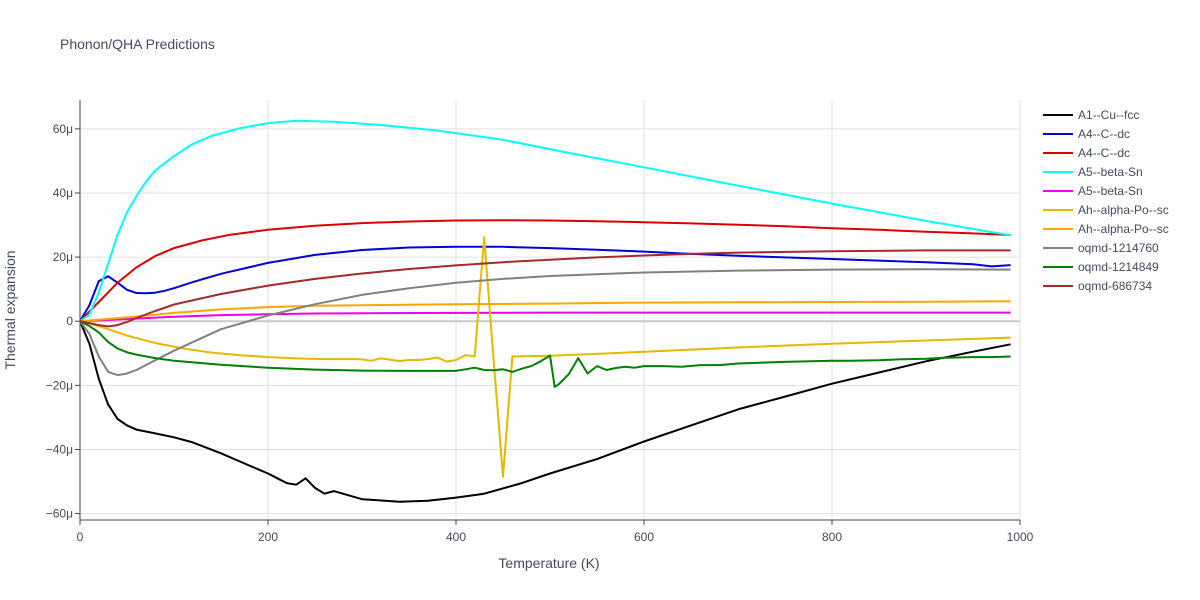  Describe the element at coordinates (137, 44) in the screenshot. I see `chart-title: Phonon/QHA Predictions` at that location.